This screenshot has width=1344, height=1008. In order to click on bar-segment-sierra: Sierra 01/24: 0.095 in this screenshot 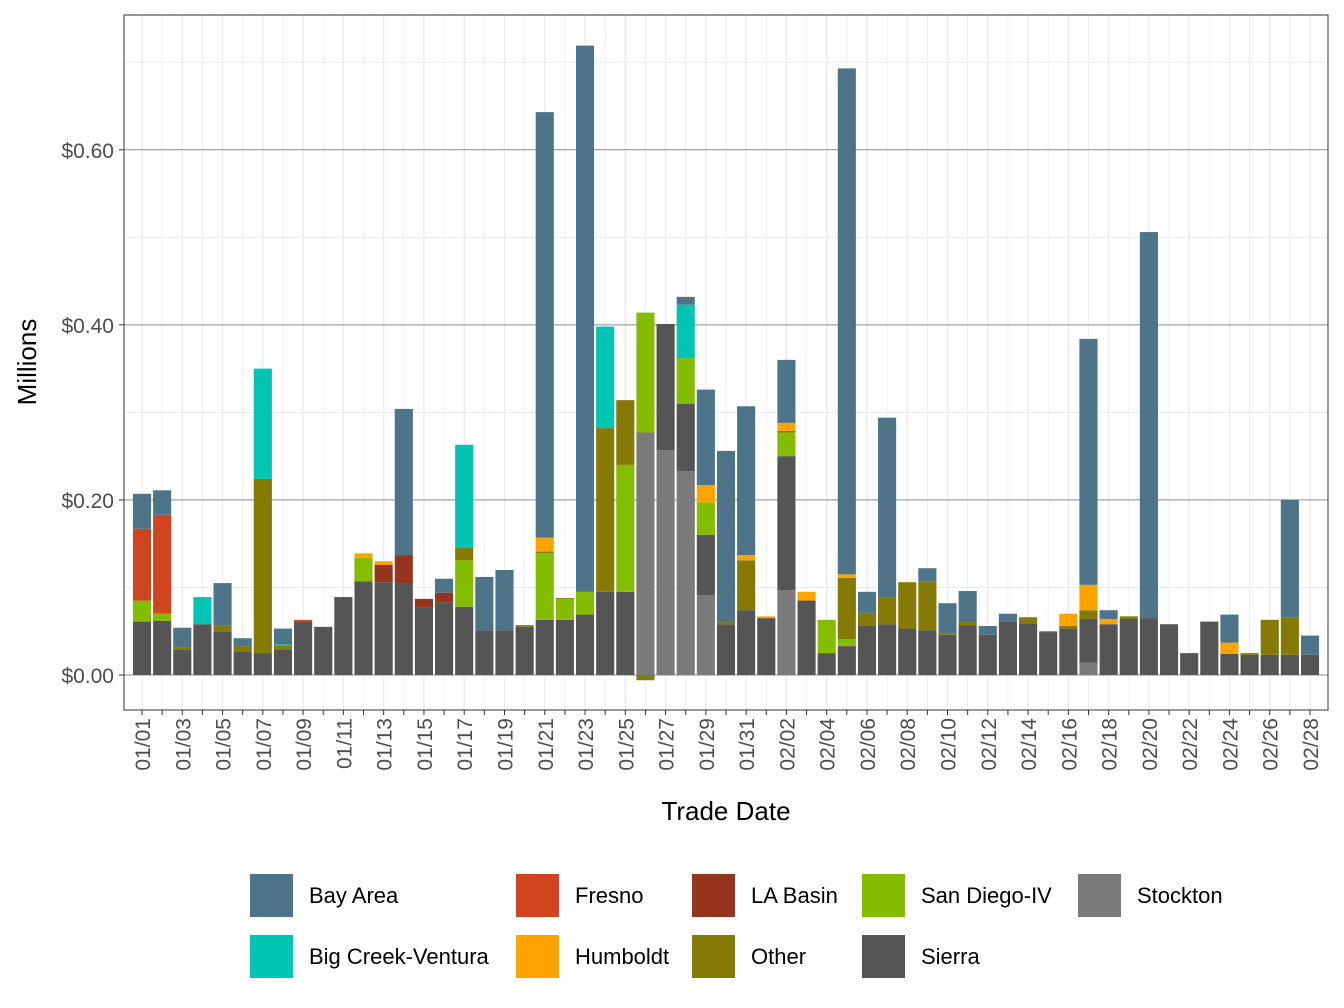, I will do `click(605, 633)`.